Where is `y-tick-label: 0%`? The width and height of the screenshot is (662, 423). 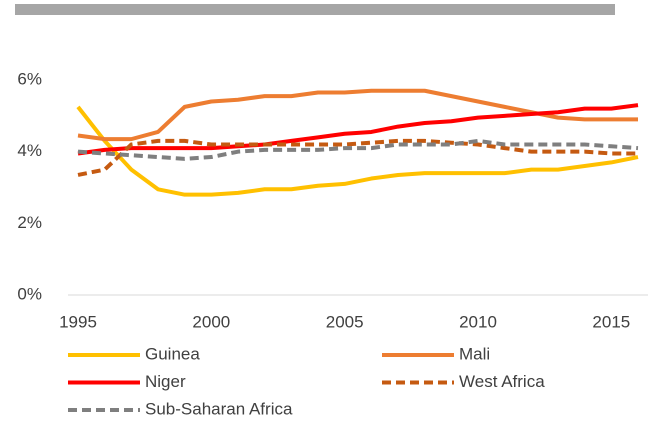 y-tick-label: 0% is located at coordinates (29, 293).